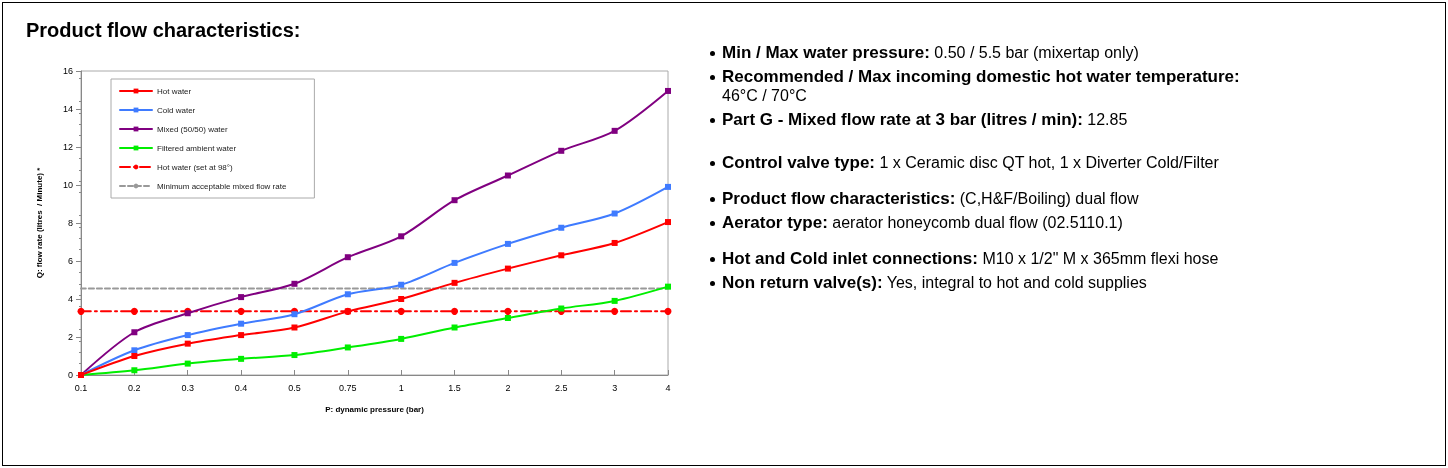 Image resolution: width=1448 pixels, height=468 pixels. I want to click on y-tick-label: 14, so click(67, 109).